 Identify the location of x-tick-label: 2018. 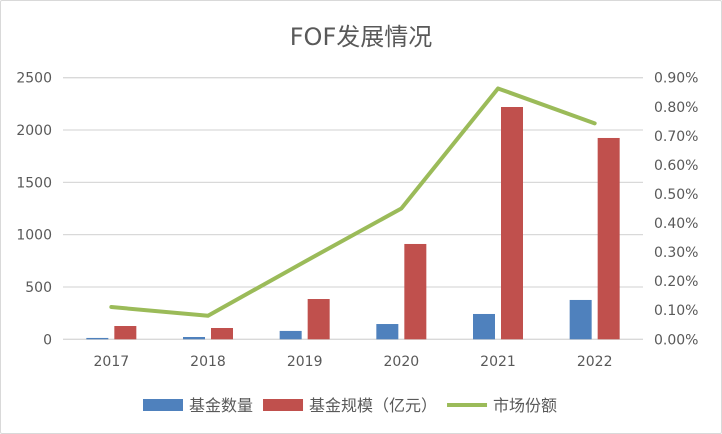
(208, 362).